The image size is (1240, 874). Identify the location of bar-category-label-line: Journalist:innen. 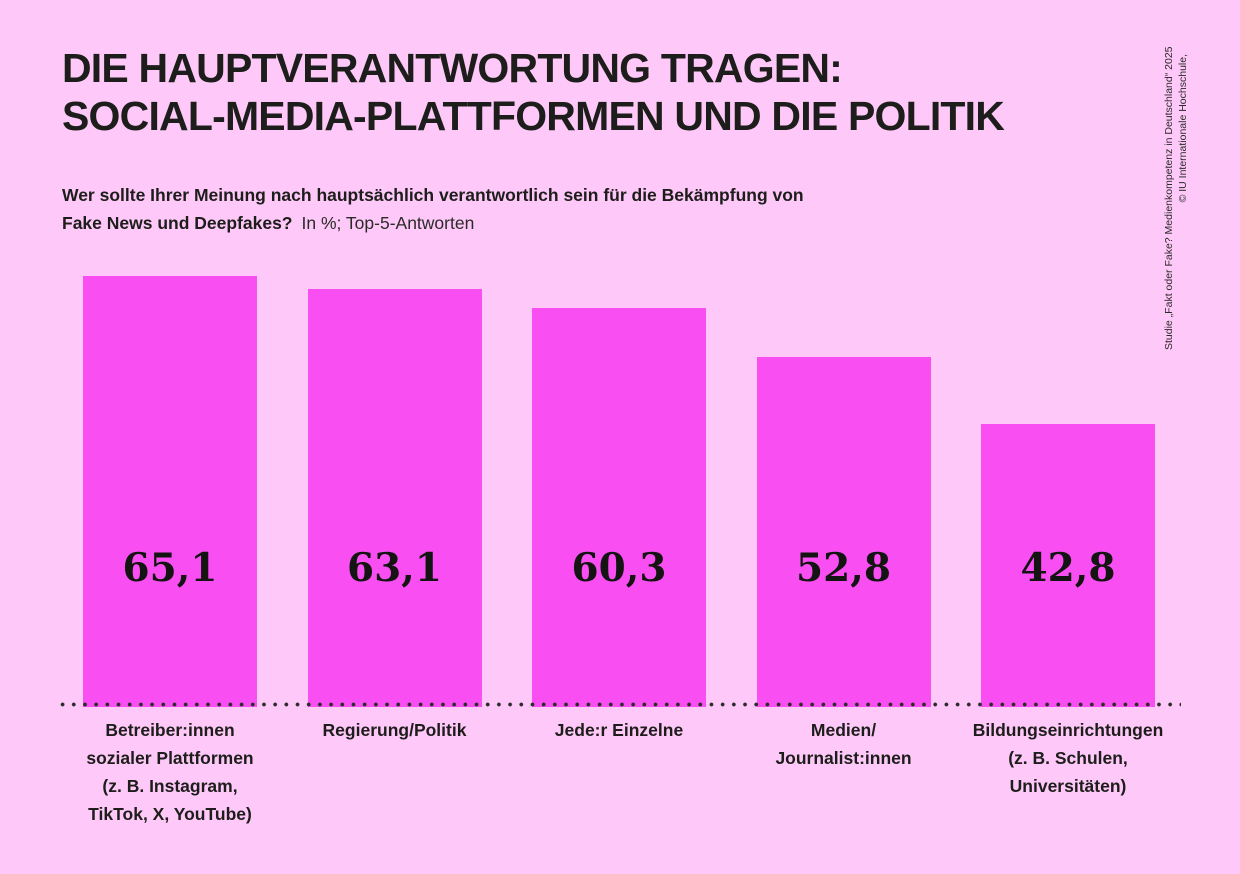
(843, 758).